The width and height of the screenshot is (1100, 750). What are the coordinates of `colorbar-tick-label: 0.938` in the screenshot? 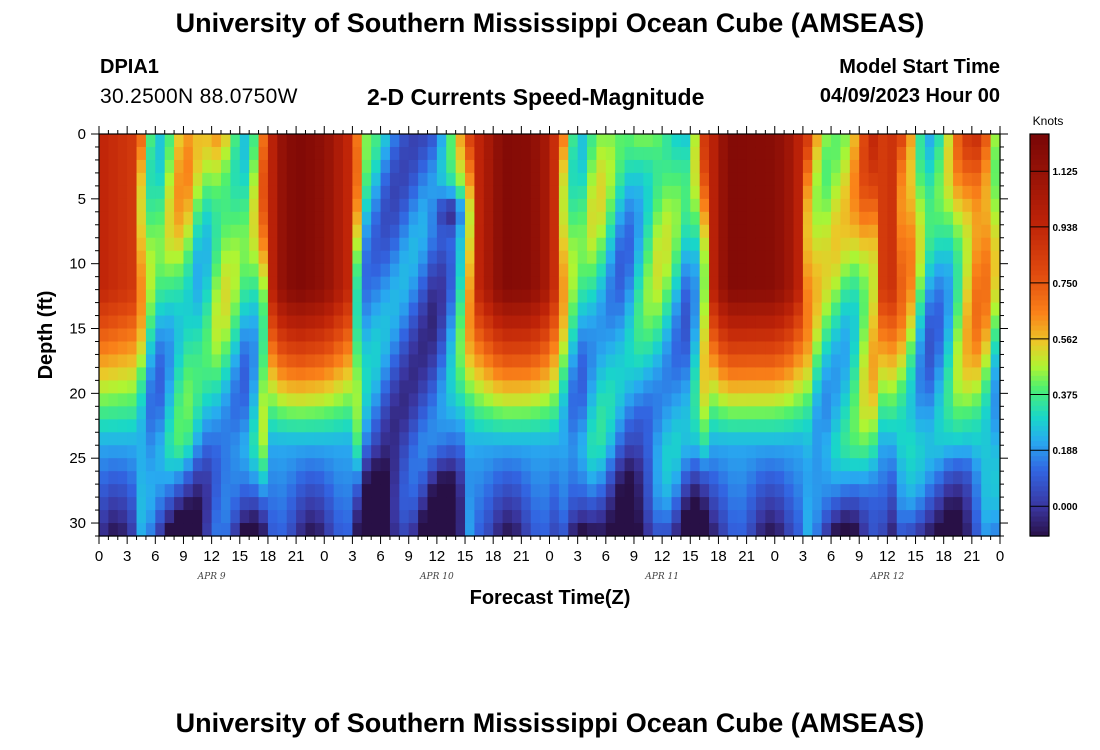 It's located at (1064, 228).